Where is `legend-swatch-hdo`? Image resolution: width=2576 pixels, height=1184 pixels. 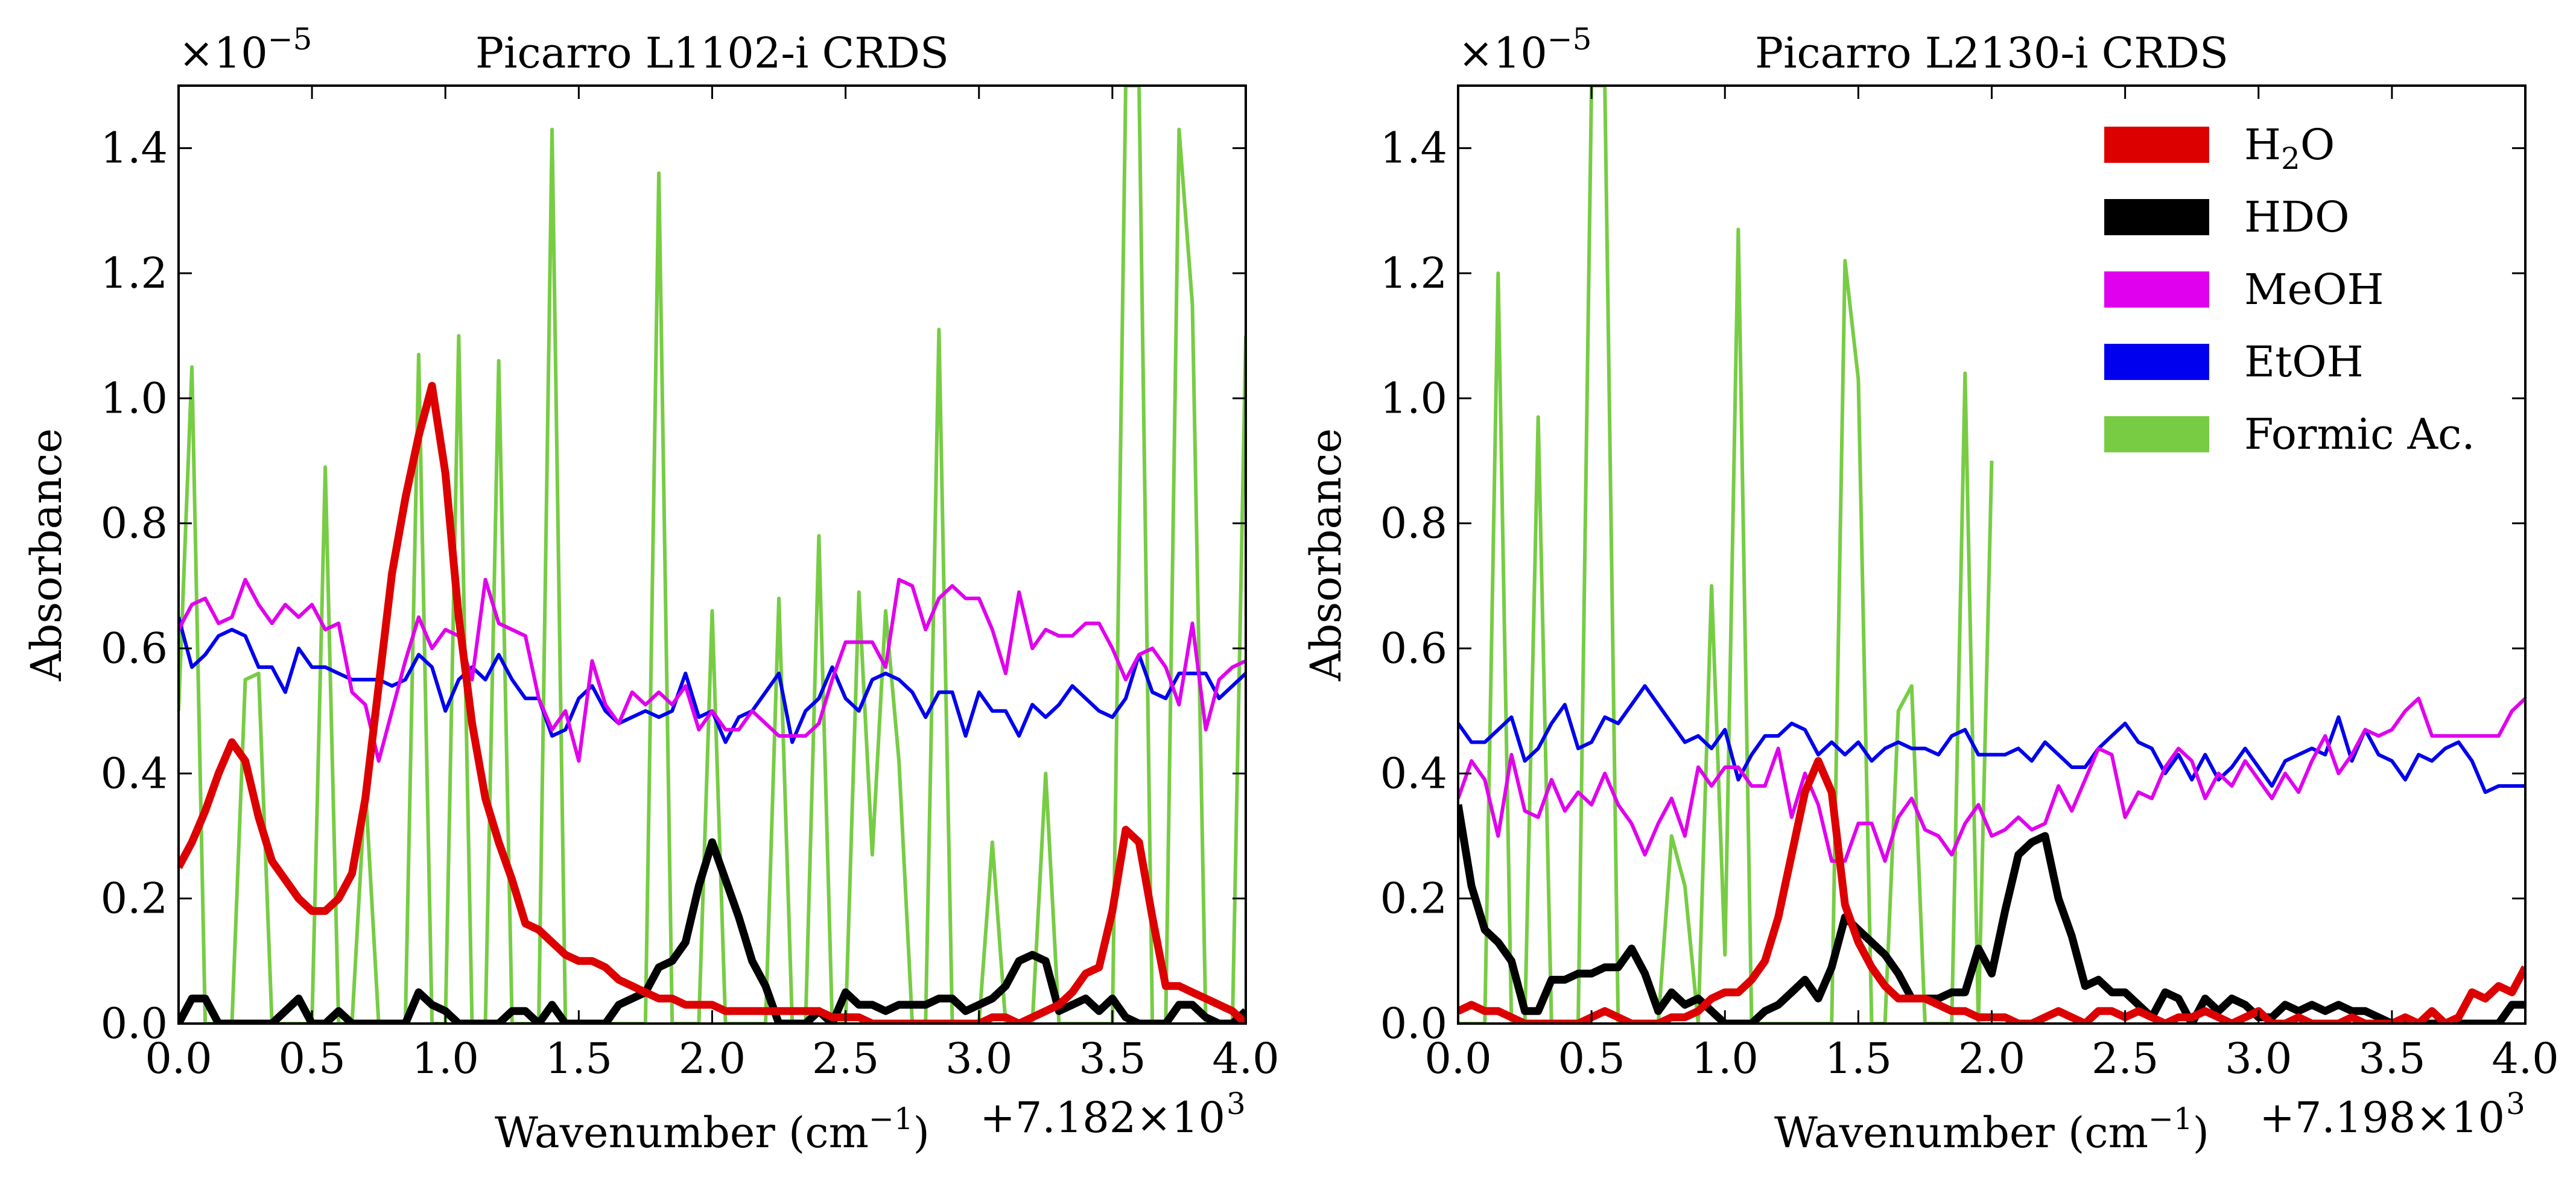
legend-swatch-hdo is located at coordinates (2156, 217).